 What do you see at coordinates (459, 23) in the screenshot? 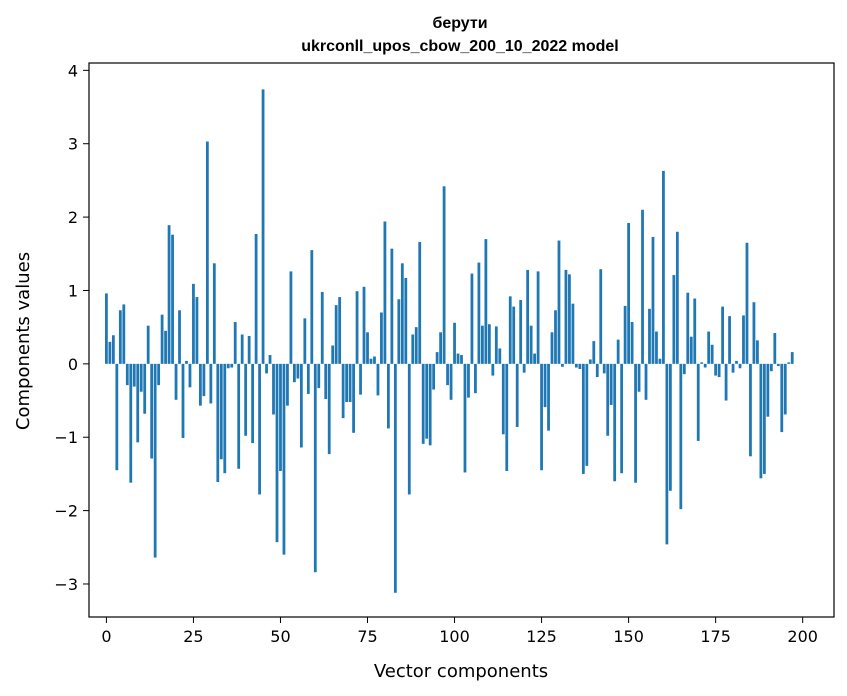
I see `chart-title: берути` at bounding box center [459, 23].